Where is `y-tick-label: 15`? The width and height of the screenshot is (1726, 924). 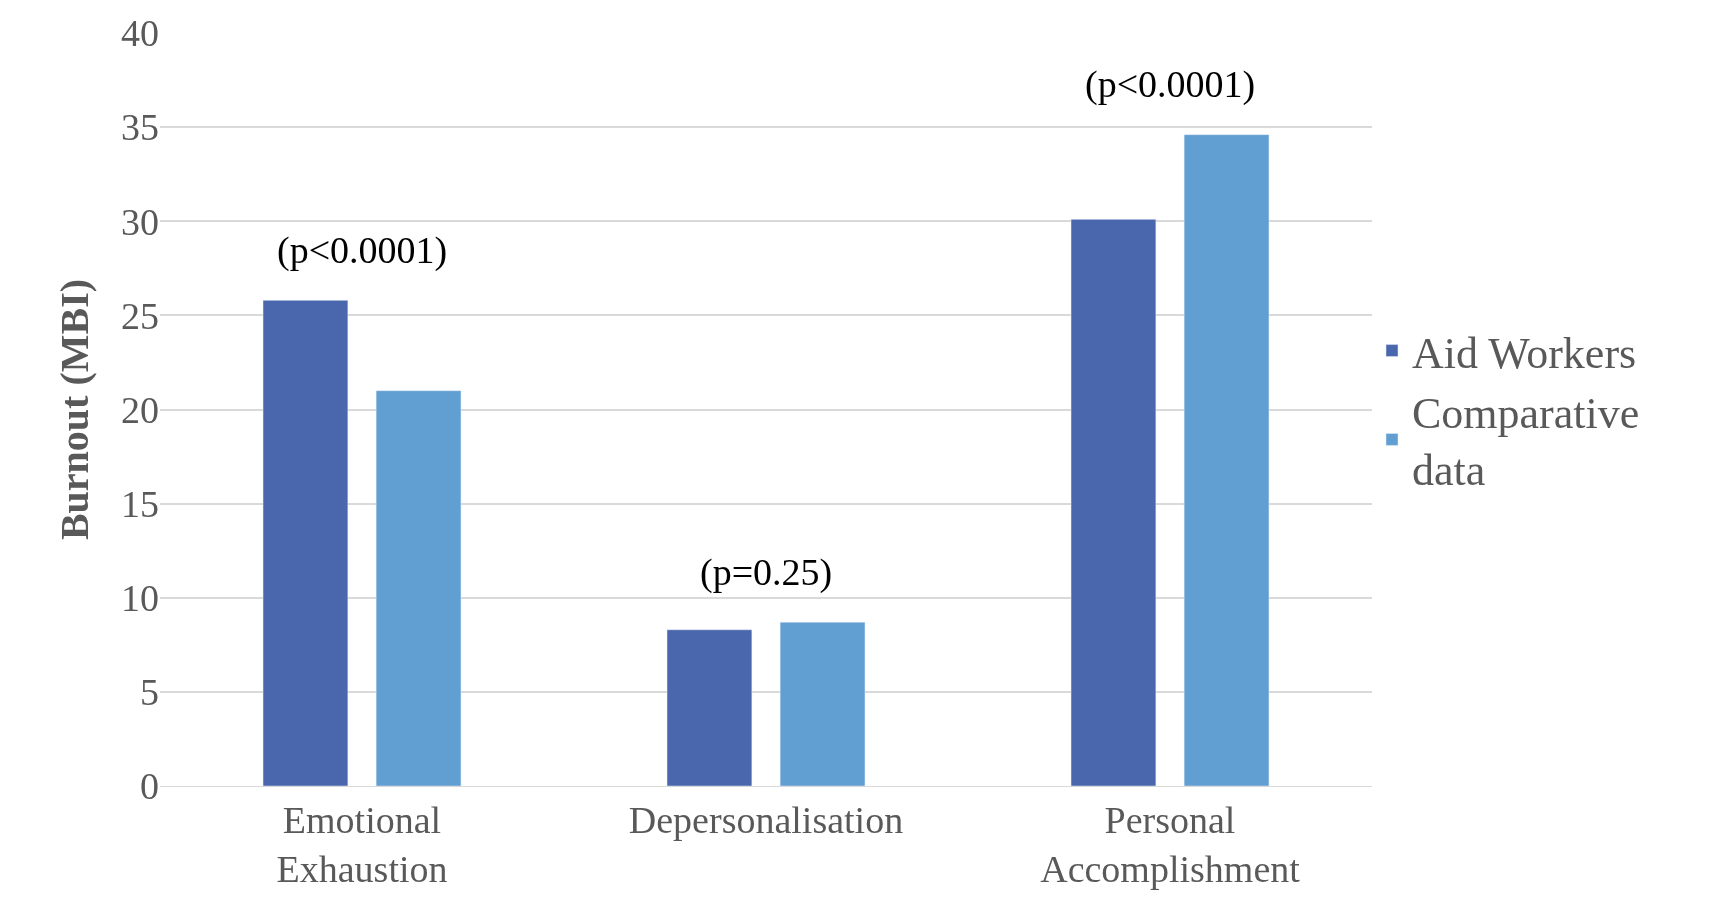
y-tick-label: 15 is located at coordinates (140, 503).